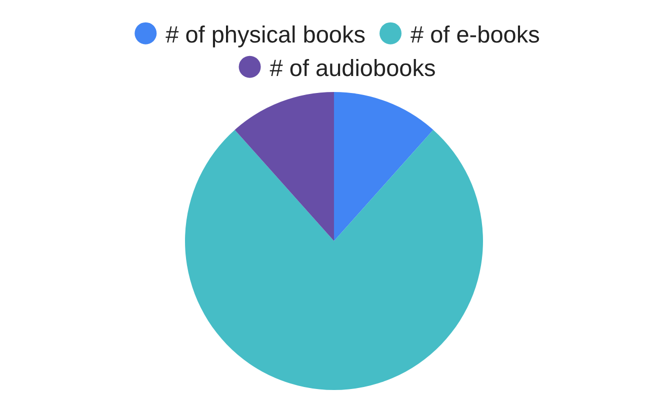 The width and height of the screenshot is (668, 412). What do you see at coordinates (353, 68) in the screenshot?
I see `legend-label: # of audiobooks` at bounding box center [353, 68].